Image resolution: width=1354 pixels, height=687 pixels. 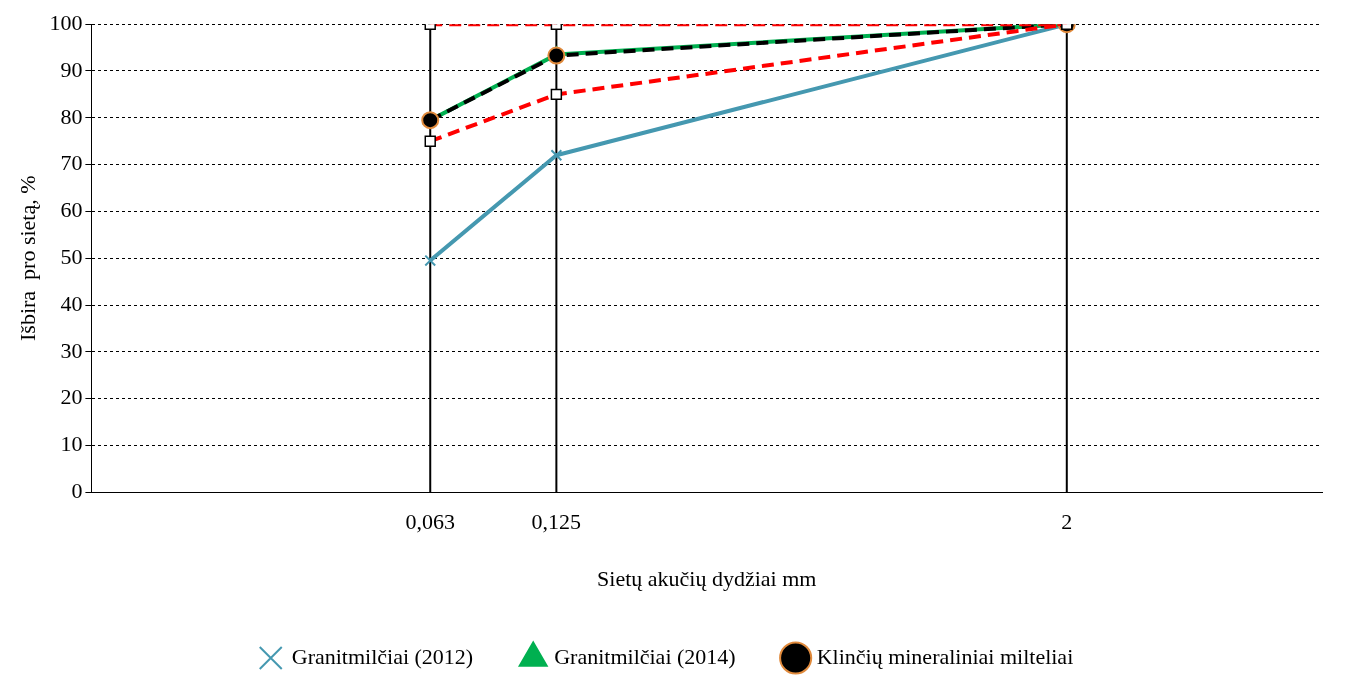 I want to click on legend-label: Klinčių mineraliniai milteliai, so click(x=945, y=656).